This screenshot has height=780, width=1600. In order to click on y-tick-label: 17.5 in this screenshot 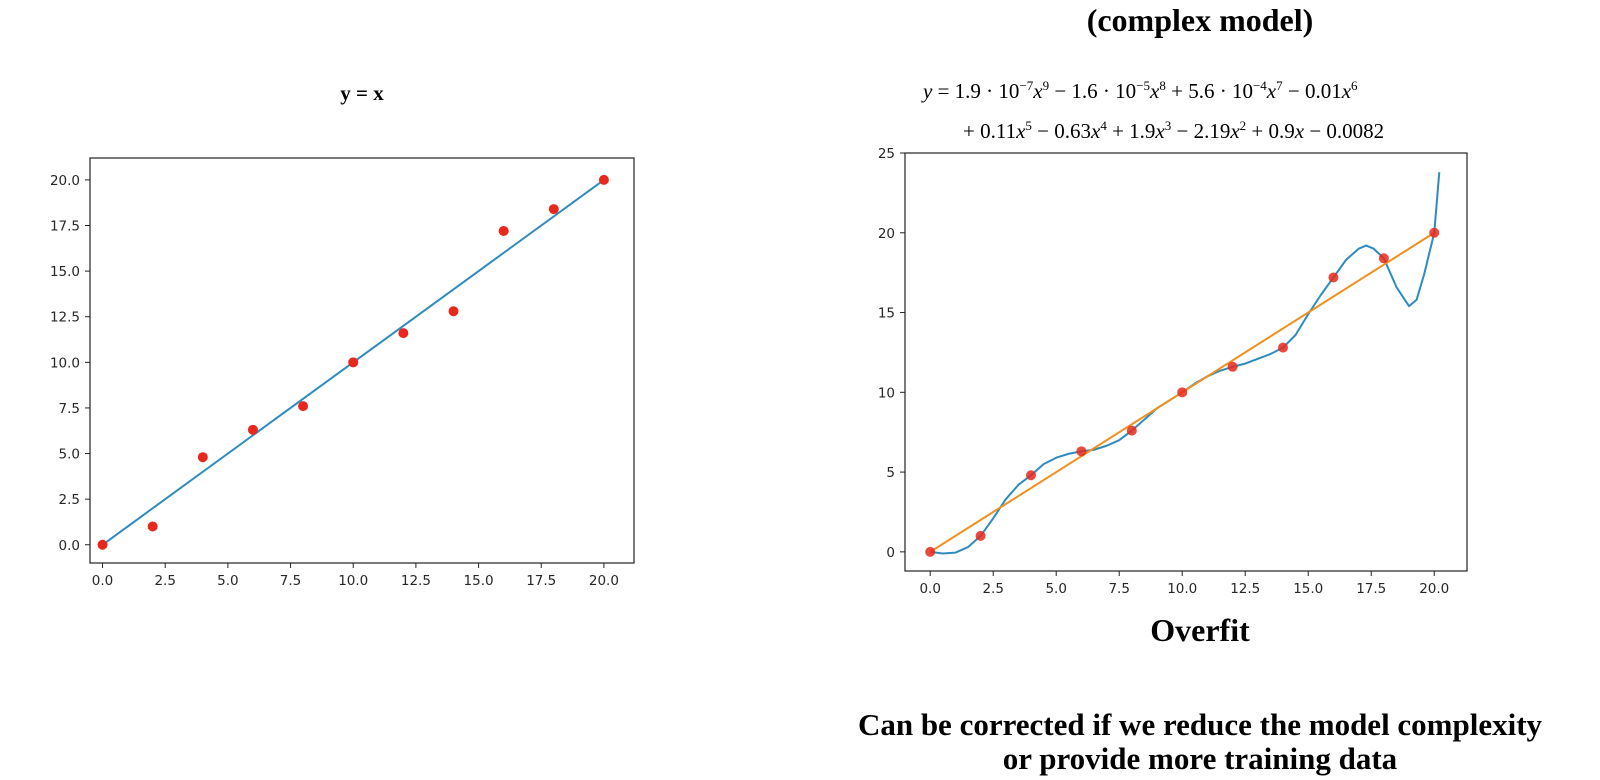, I will do `click(65, 227)`.